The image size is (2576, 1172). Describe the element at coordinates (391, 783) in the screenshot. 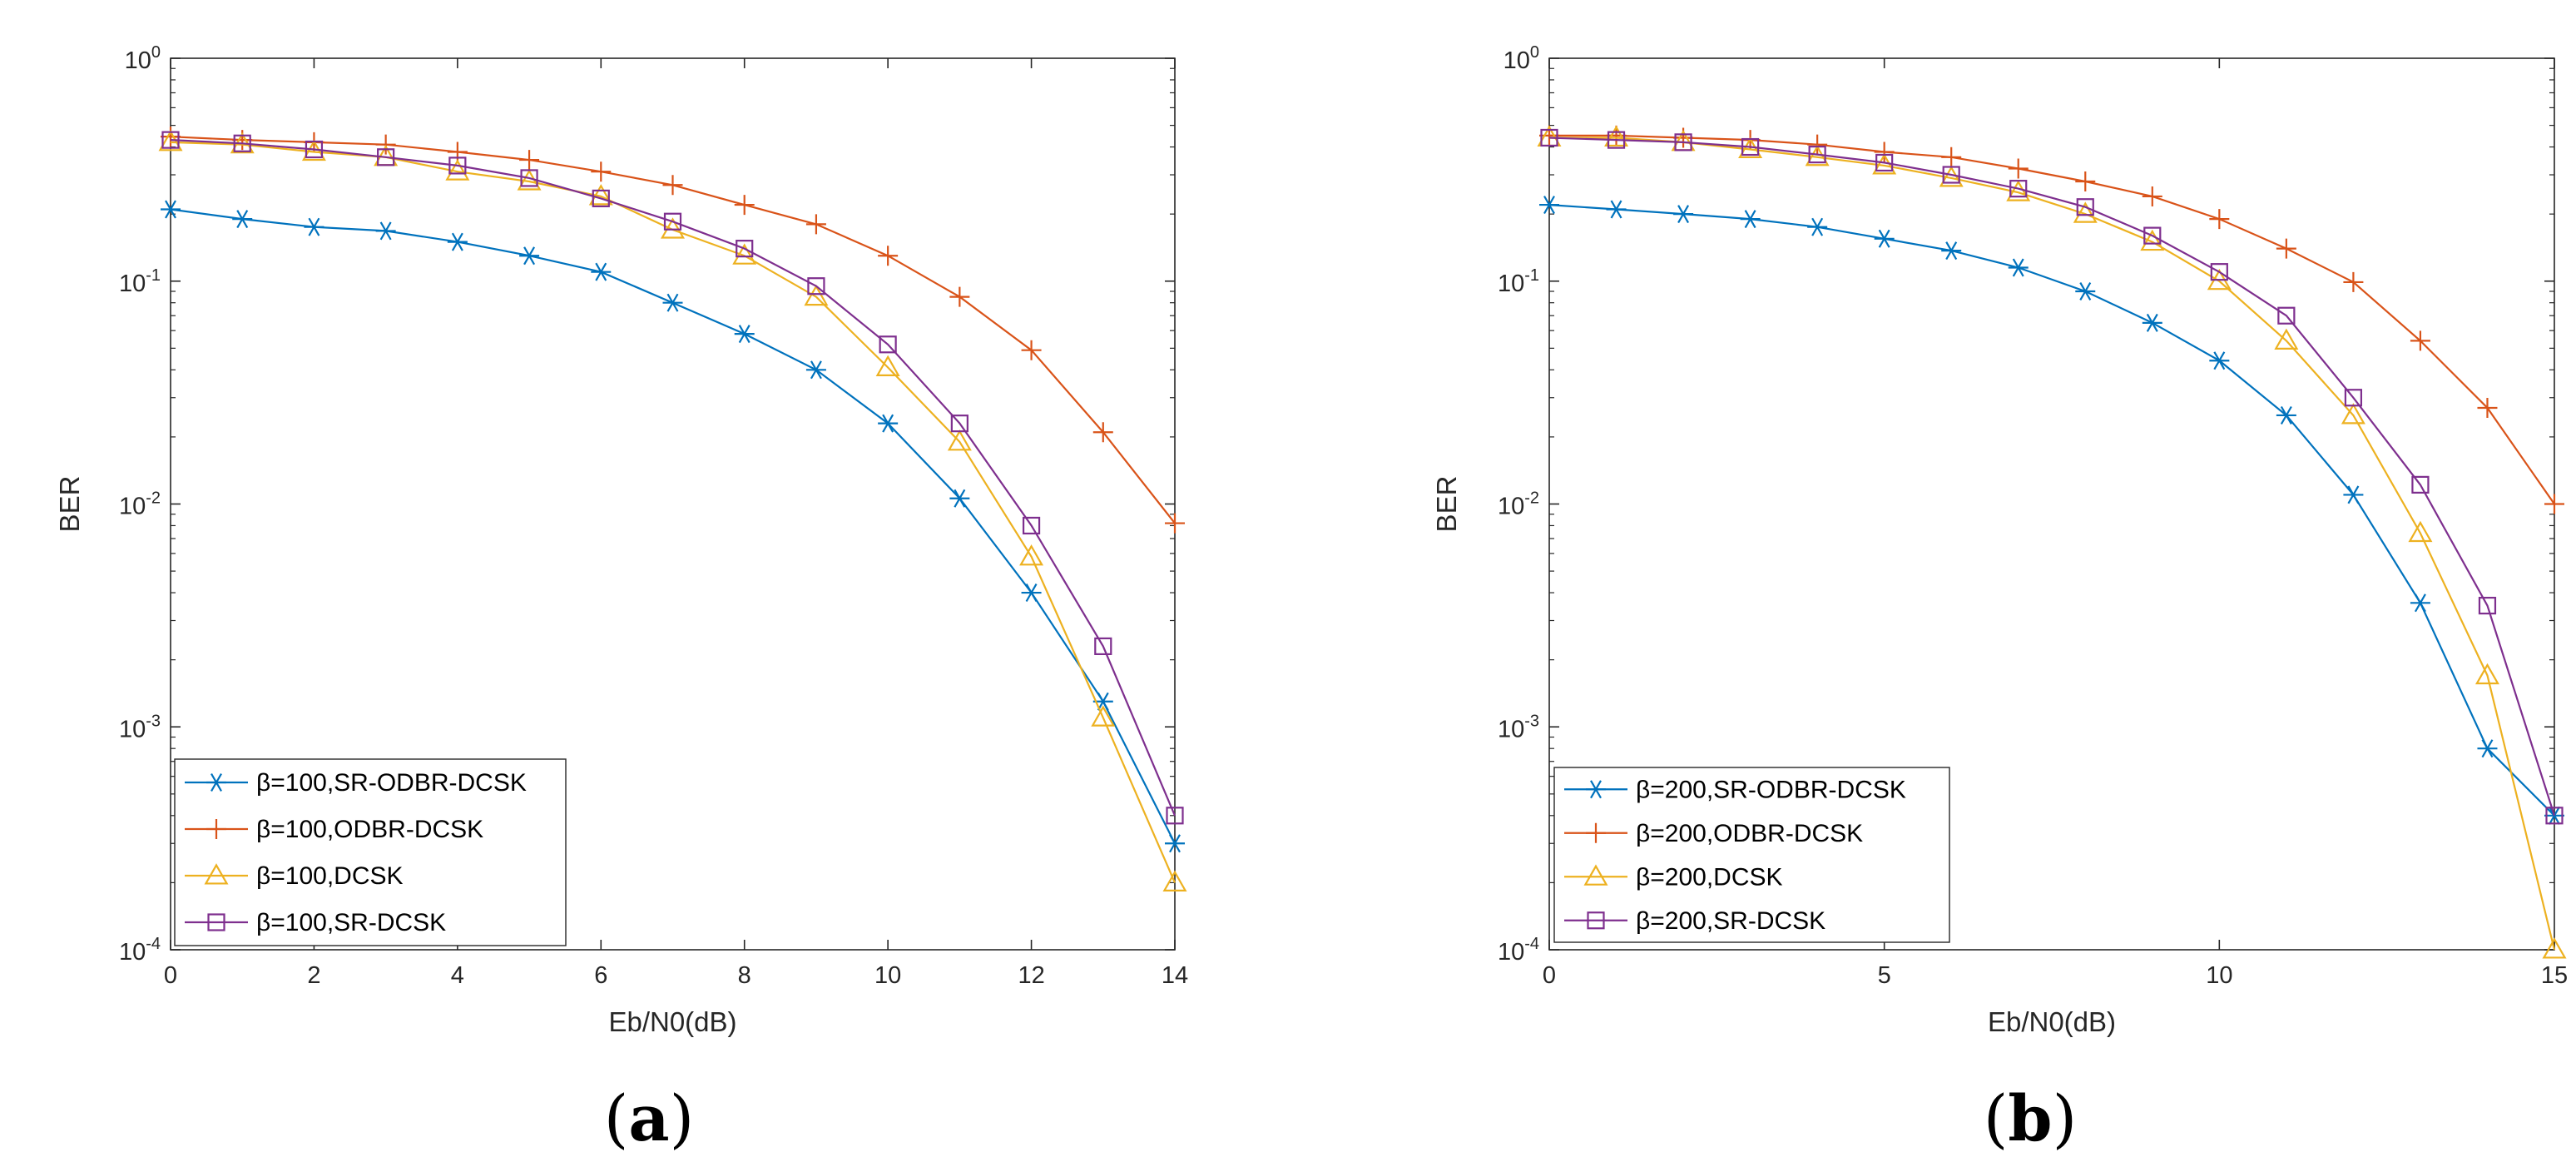

I see `legend-entry: β=100,SR-ODBR-DCSK` at that location.